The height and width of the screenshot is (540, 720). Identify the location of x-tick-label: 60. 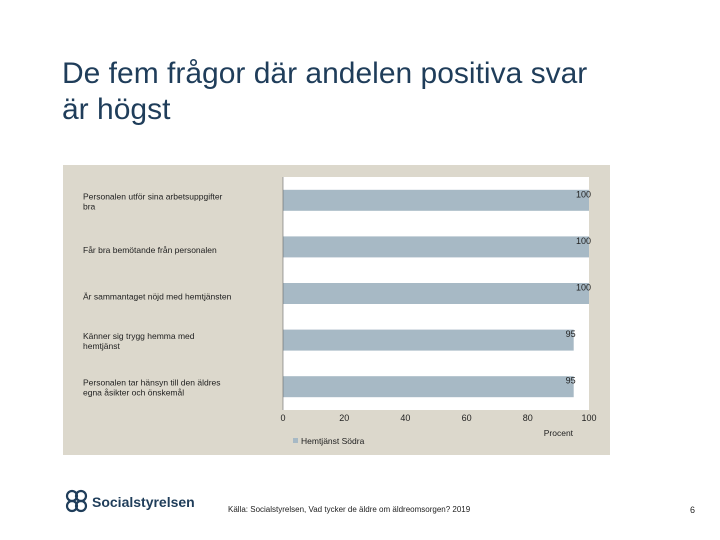
(467, 418).